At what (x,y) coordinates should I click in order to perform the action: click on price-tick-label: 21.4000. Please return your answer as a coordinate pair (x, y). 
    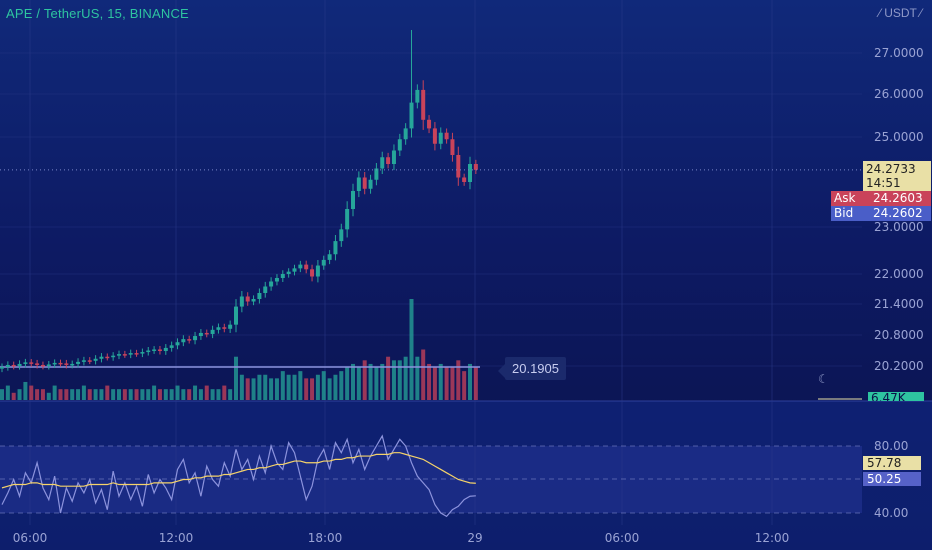
    Looking at the image, I should click on (899, 304).